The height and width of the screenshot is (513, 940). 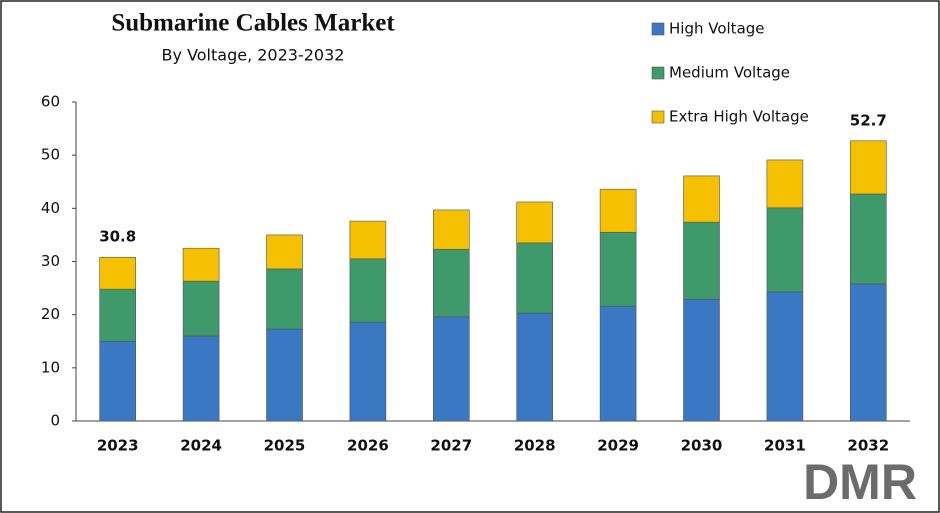 I want to click on y-tick-label: 30, so click(x=50, y=261).